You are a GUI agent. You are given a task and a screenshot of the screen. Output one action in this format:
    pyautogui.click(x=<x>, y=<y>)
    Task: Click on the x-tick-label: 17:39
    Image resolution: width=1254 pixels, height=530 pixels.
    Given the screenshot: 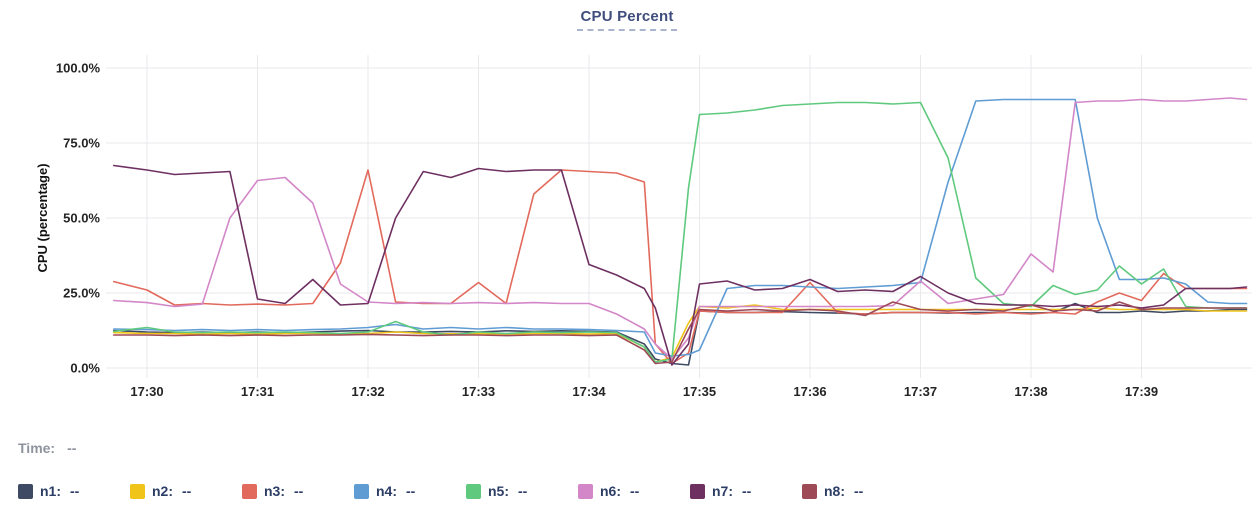 What is the action you would take?
    pyautogui.click(x=1141, y=391)
    